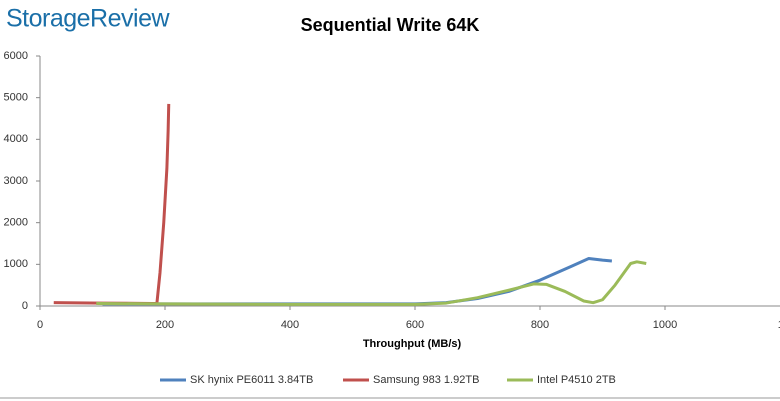 This screenshot has width=780, height=401. Describe the element at coordinates (165, 325) in the screenshot. I see `x-tick-label: 200` at that location.